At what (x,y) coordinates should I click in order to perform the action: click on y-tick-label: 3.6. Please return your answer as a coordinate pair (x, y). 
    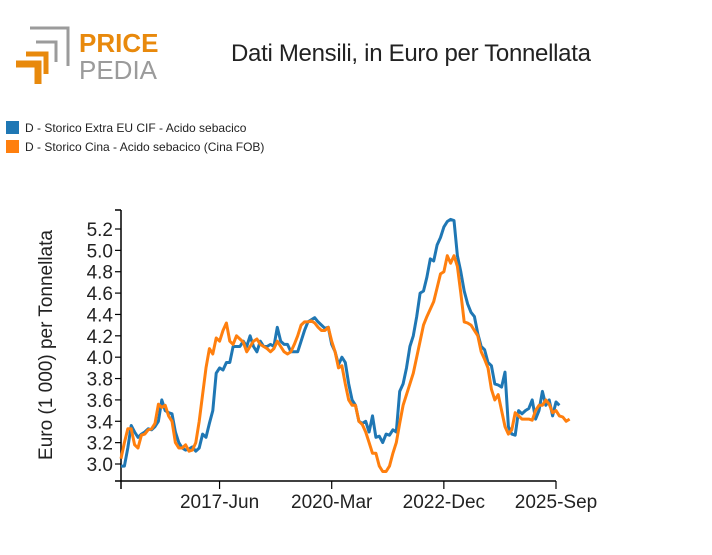
    Looking at the image, I should click on (100, 401).